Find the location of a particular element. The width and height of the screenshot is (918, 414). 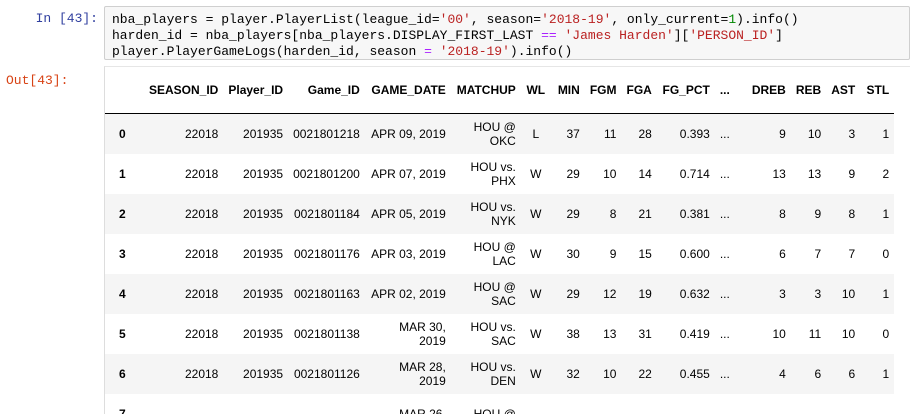

cell-wl: L is located at coordinates (536, 133).